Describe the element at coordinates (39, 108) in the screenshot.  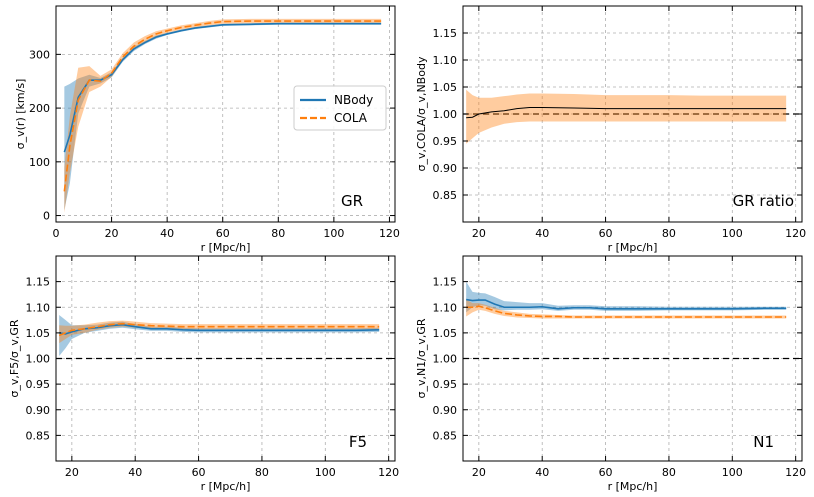
I see `y-tick-label: 200` at that location.